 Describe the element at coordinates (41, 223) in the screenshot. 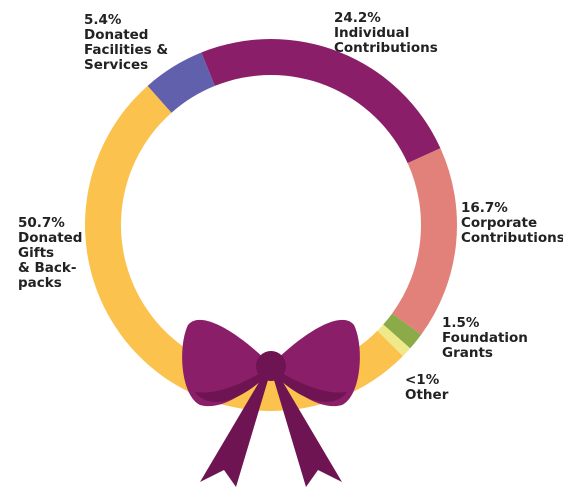

I see `value-label: 50.7%` at that location.